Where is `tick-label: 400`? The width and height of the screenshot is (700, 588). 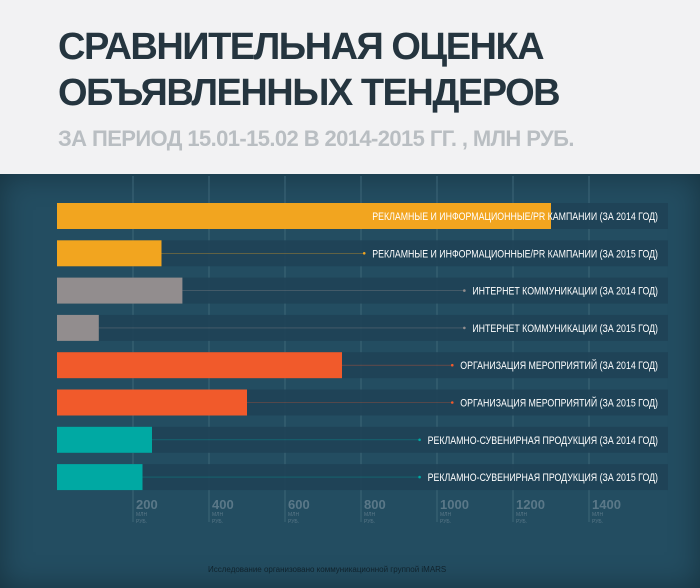
tick-label: 400 is located at coordinates (223, 504).